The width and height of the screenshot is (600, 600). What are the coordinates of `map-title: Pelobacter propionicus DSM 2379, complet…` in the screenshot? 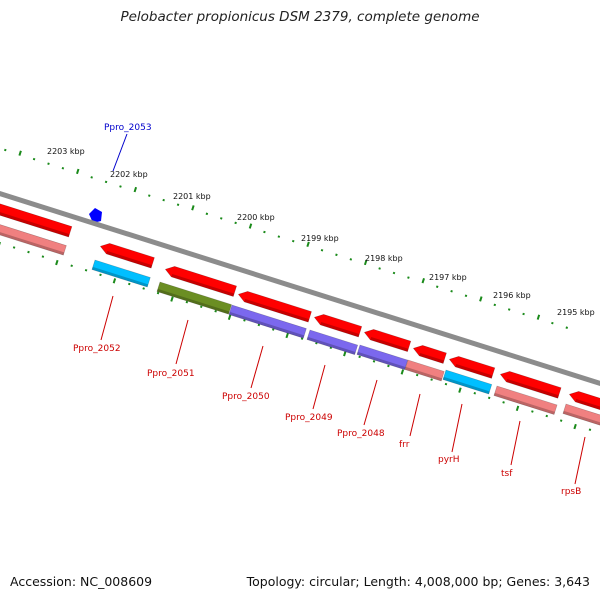 It's located at (300, 17).